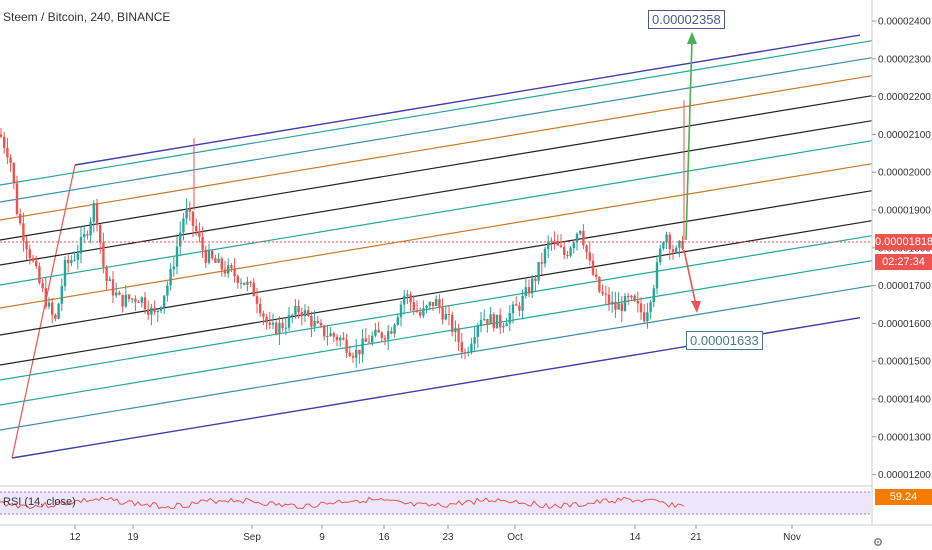 The height and width of the screenshot is (550, 932). What do you see at coordinates (686, 19) in the screenshot?
I see `target-high-label: 0.00002358` at bounding box center [686, 19].